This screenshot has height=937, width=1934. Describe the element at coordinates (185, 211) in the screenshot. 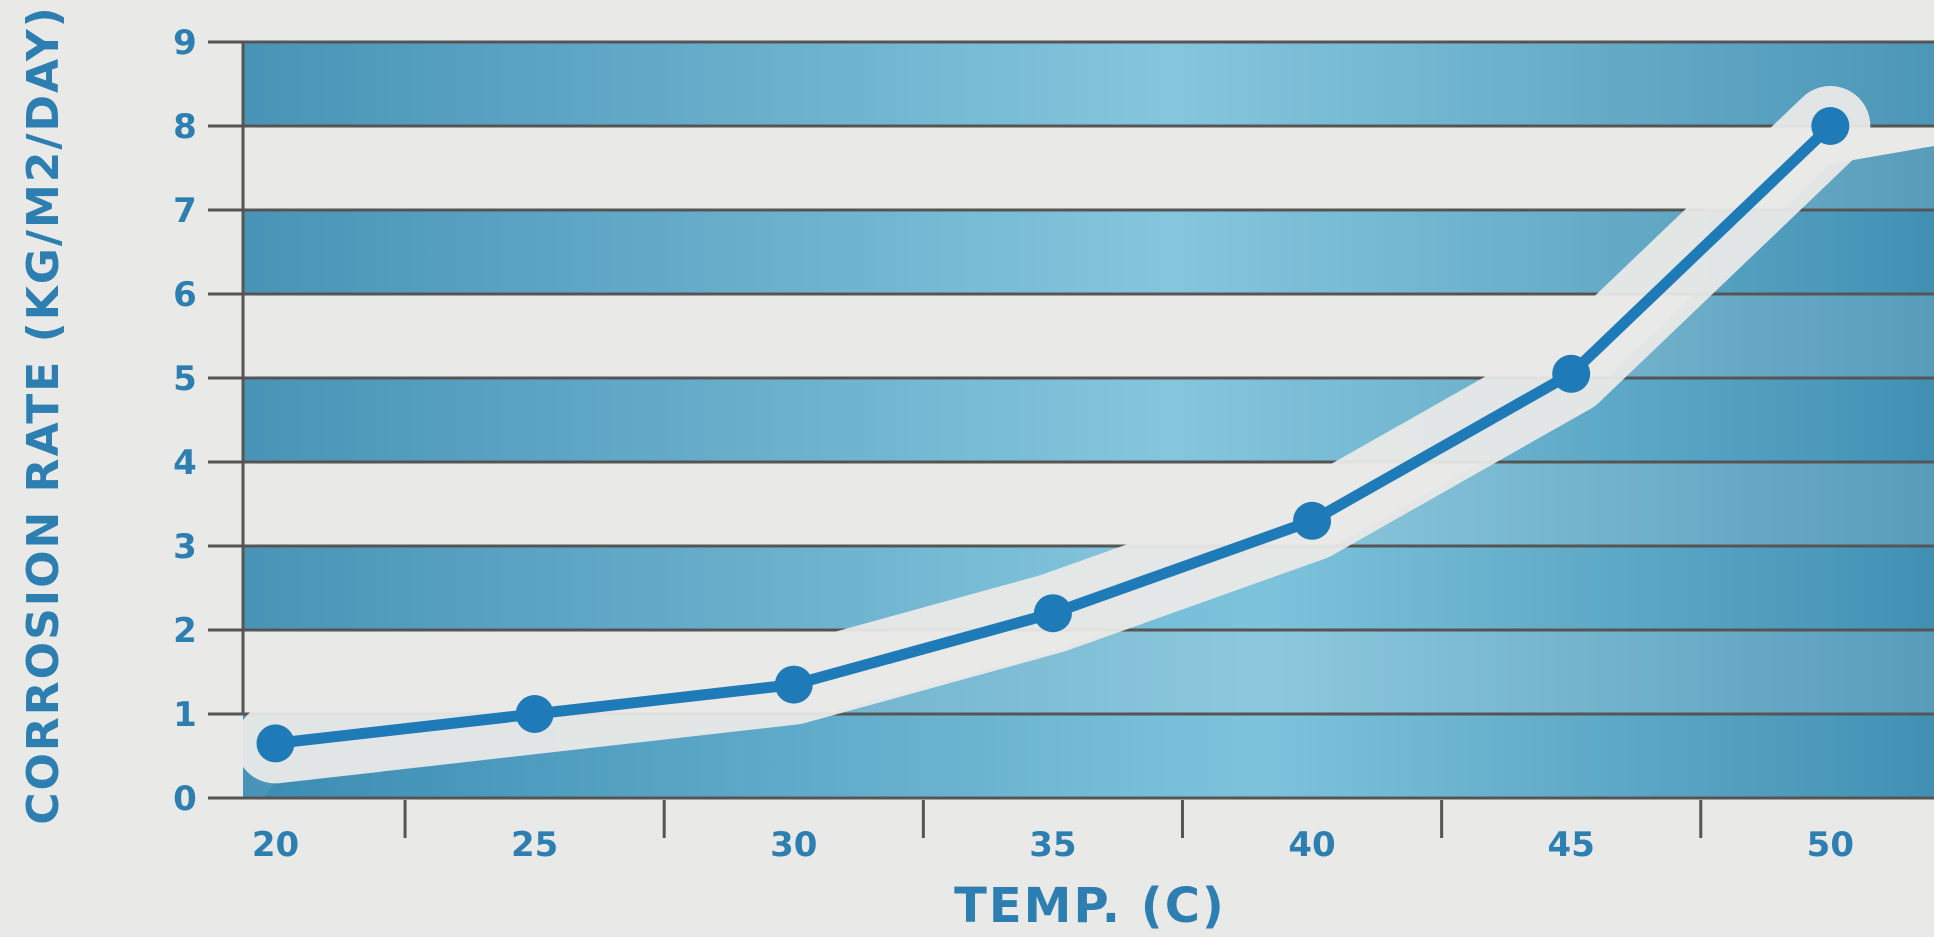

I see `y-tick-label: 7` at that location.